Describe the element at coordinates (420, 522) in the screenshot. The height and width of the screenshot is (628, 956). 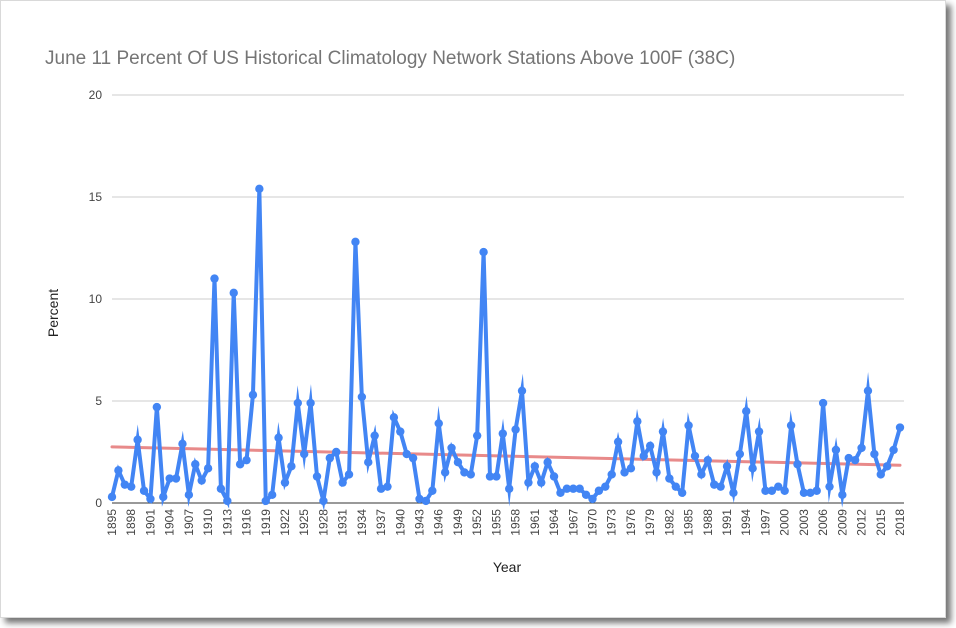
I see `x-tick-label: 1943` at that location.